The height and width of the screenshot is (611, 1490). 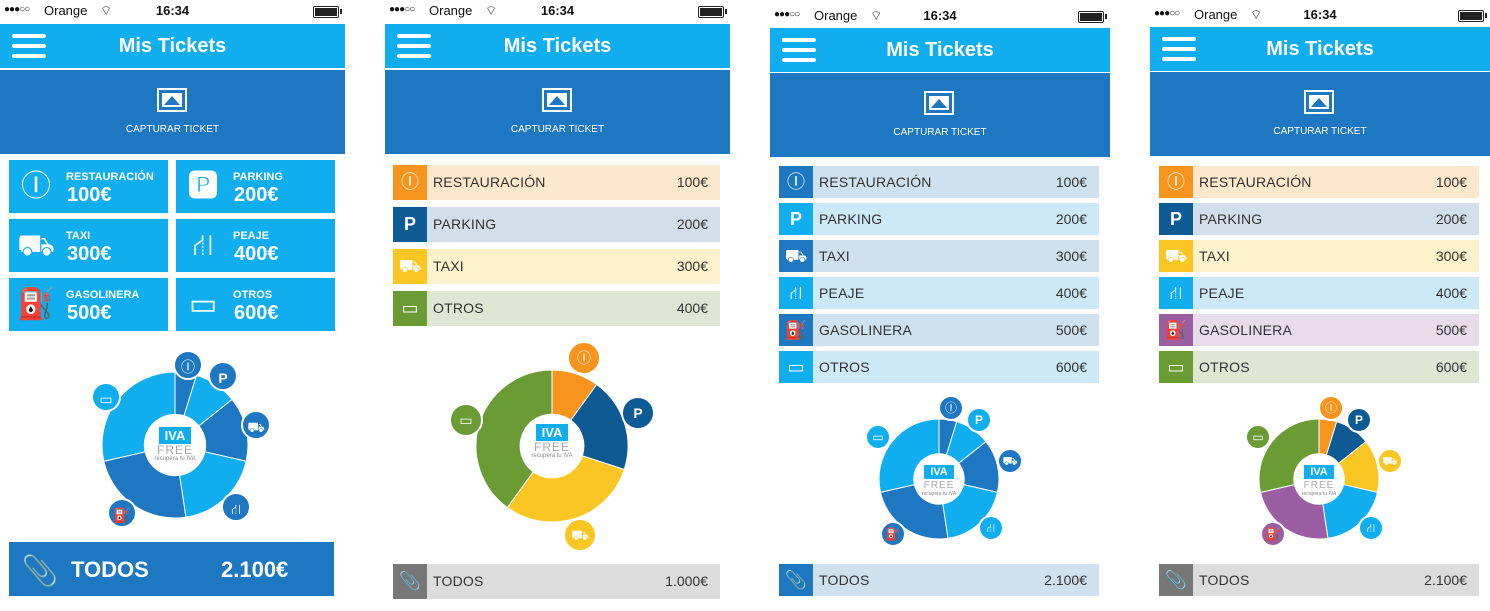 What do you see at coordinates (686, 581) in the screenshot?
I see `todos-value: 1.000€` at bounding box center [686, 581].